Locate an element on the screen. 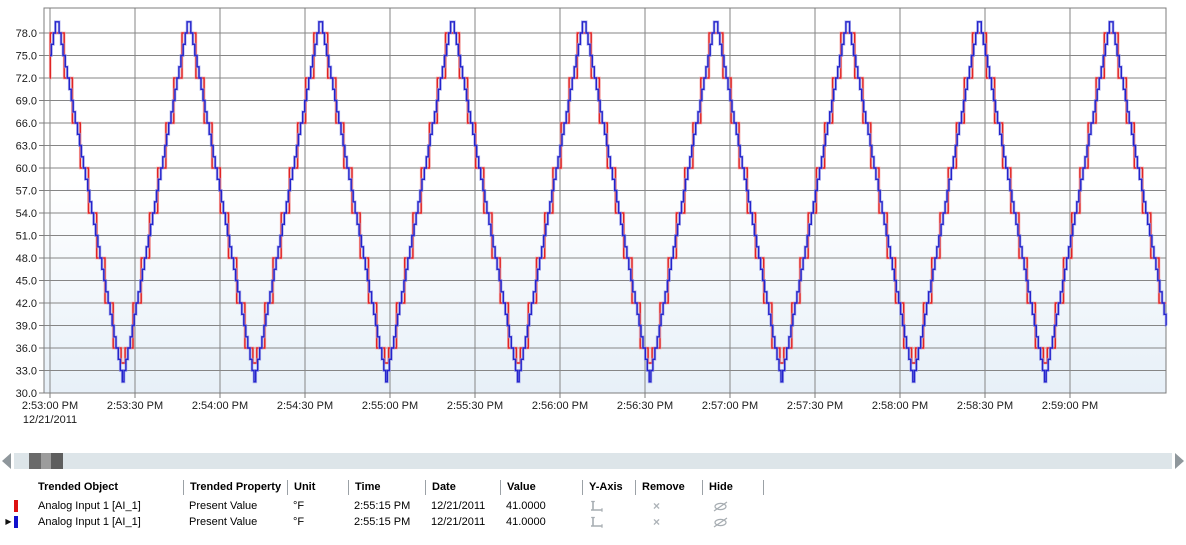 This screenshot has height=545, width=1186. col-header-trended-object: Trended Object is located at coordinates (78, 486).